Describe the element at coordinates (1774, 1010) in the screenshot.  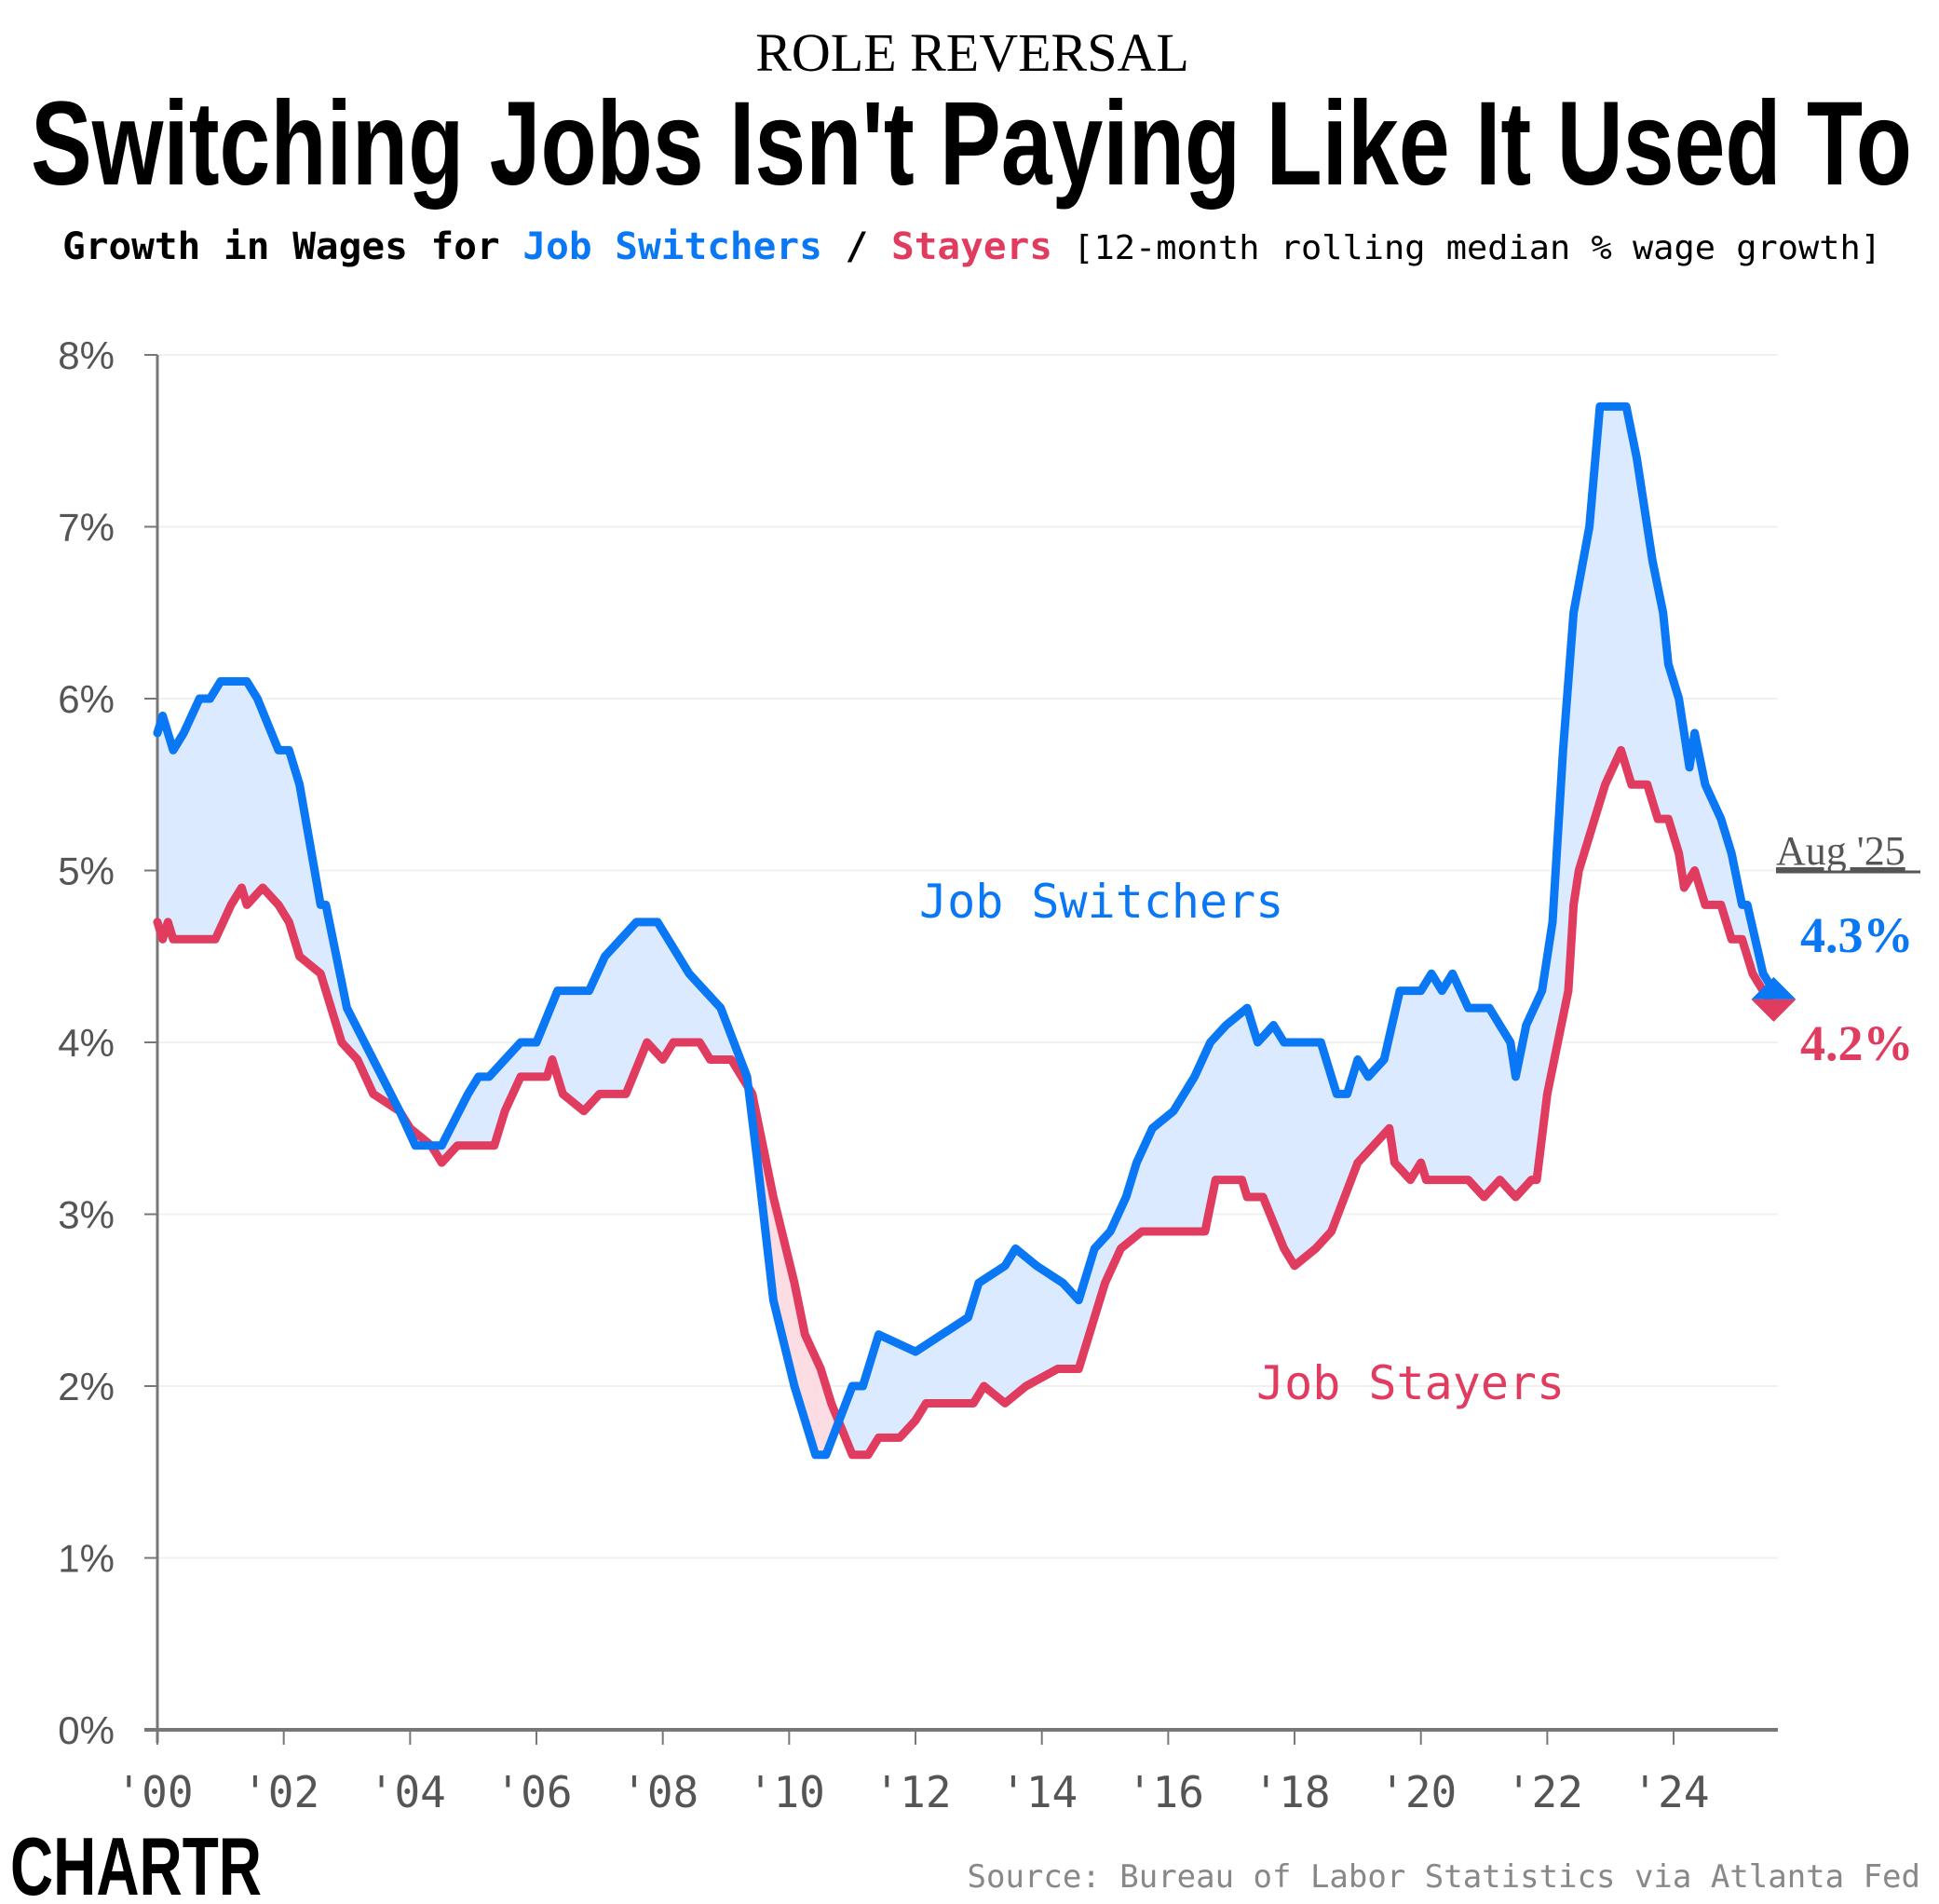
I see `latest-marker-stayers` at that location.